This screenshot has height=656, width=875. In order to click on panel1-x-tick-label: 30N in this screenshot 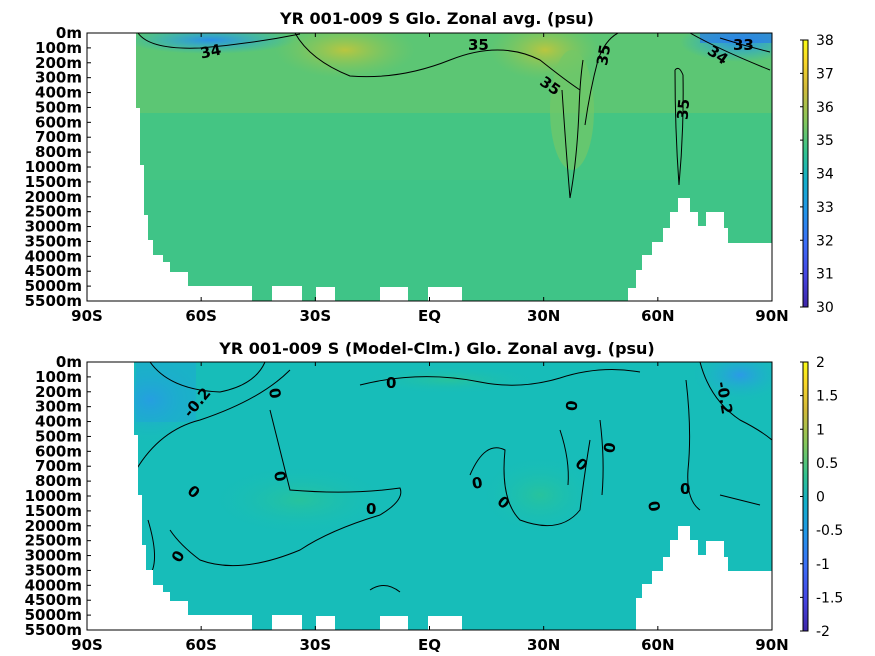, I will do `click(543, 316)`.